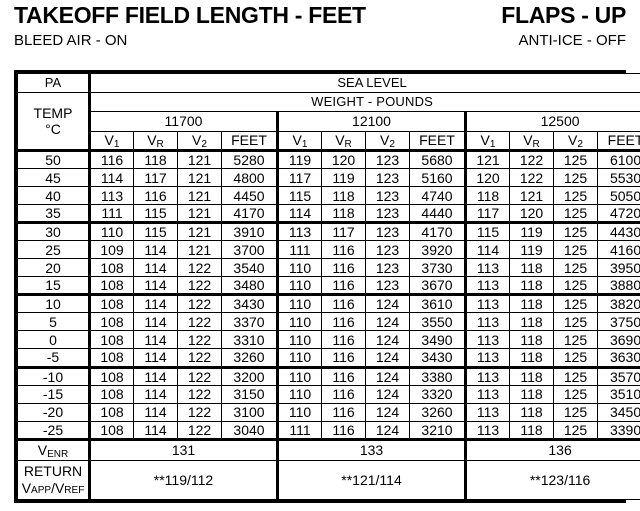  Describe the element at coordinates (299, 430) in the screenshot. I see `cell-v1-12100: 111` at that location.